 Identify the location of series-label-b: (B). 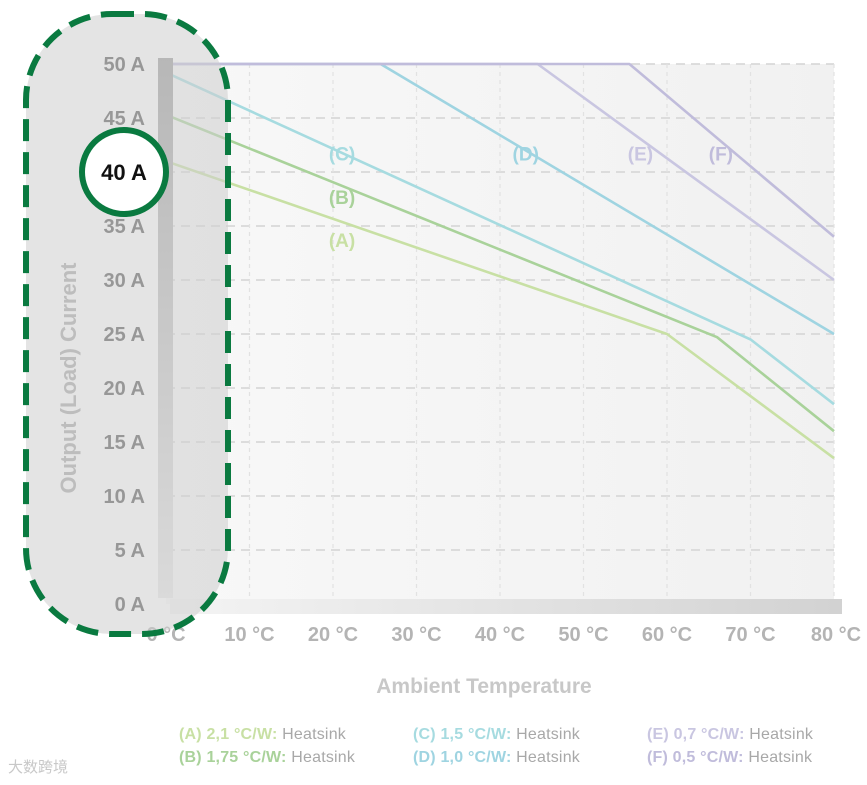
(342, 198).